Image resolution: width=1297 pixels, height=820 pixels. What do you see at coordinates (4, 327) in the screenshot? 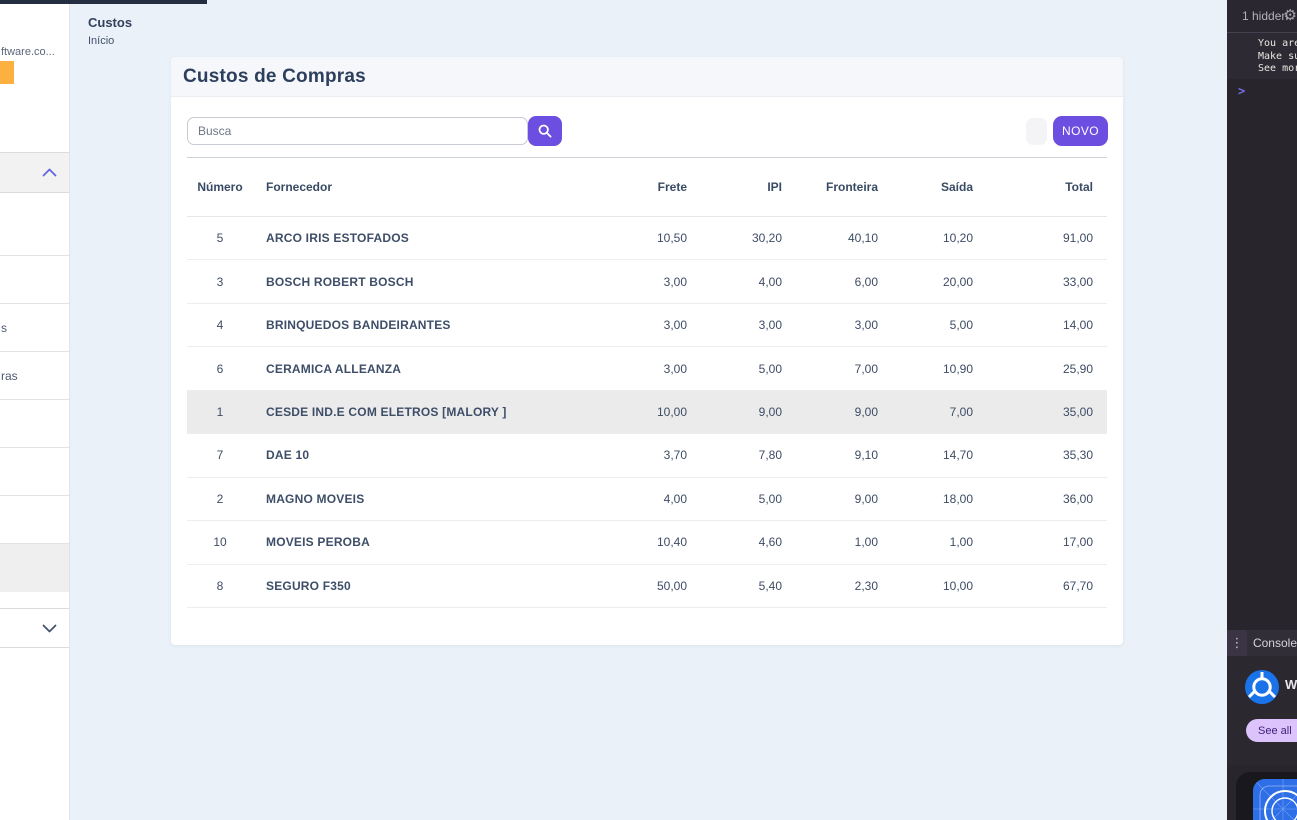
I see `sidebar-item-label: s` at bounding box center [4, 327].